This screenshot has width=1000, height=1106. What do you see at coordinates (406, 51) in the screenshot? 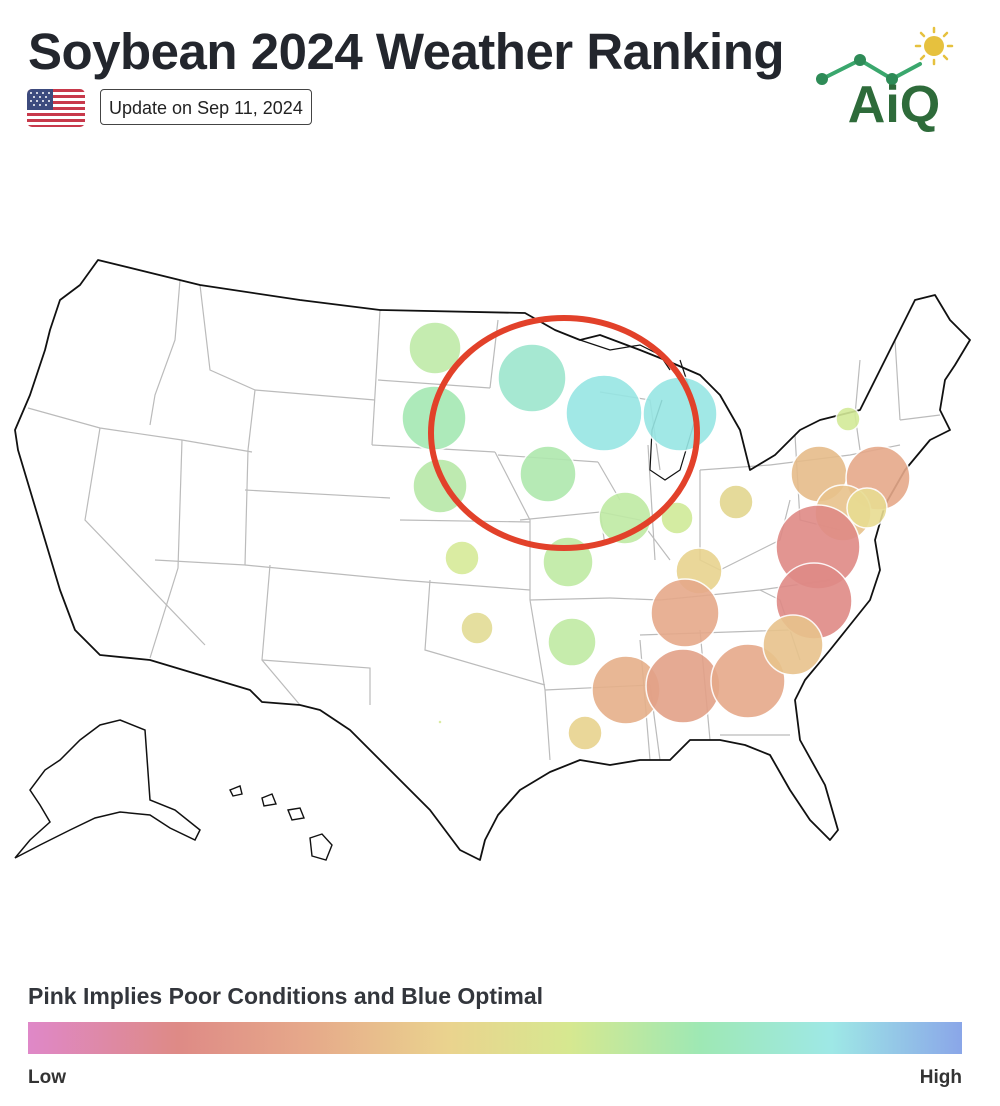
I see `page-title: Soybean 2024 Weather Ranking` at bounding box center [406, 51].